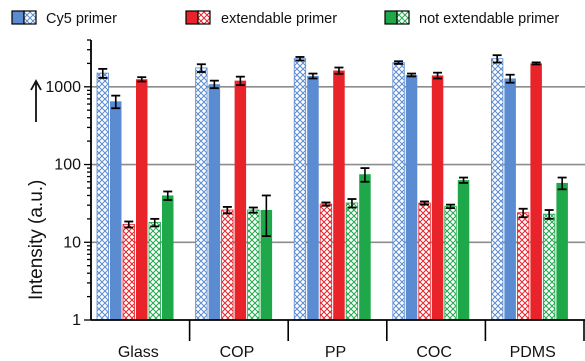 This screenshot has width=585, height=361. Describe the element at coordinates (76, 320) in the screenshot. I see `y-tick-label-1: 1` at that location.